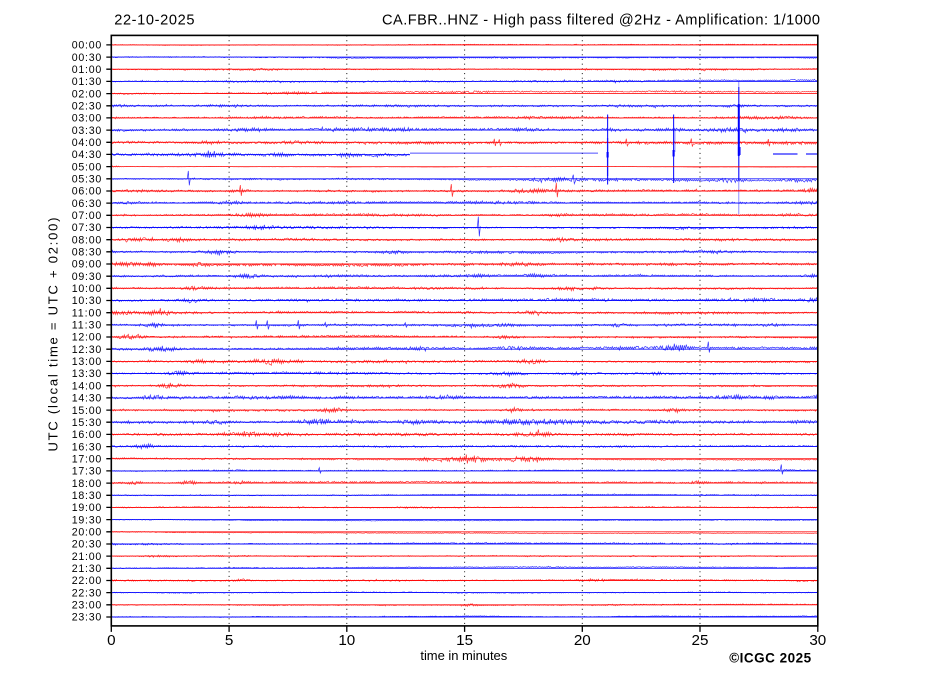 The image size is (927, 696). Describe the element at coordinates (464, 640) in the screenshot. I see `svg-text: 15` at that location.